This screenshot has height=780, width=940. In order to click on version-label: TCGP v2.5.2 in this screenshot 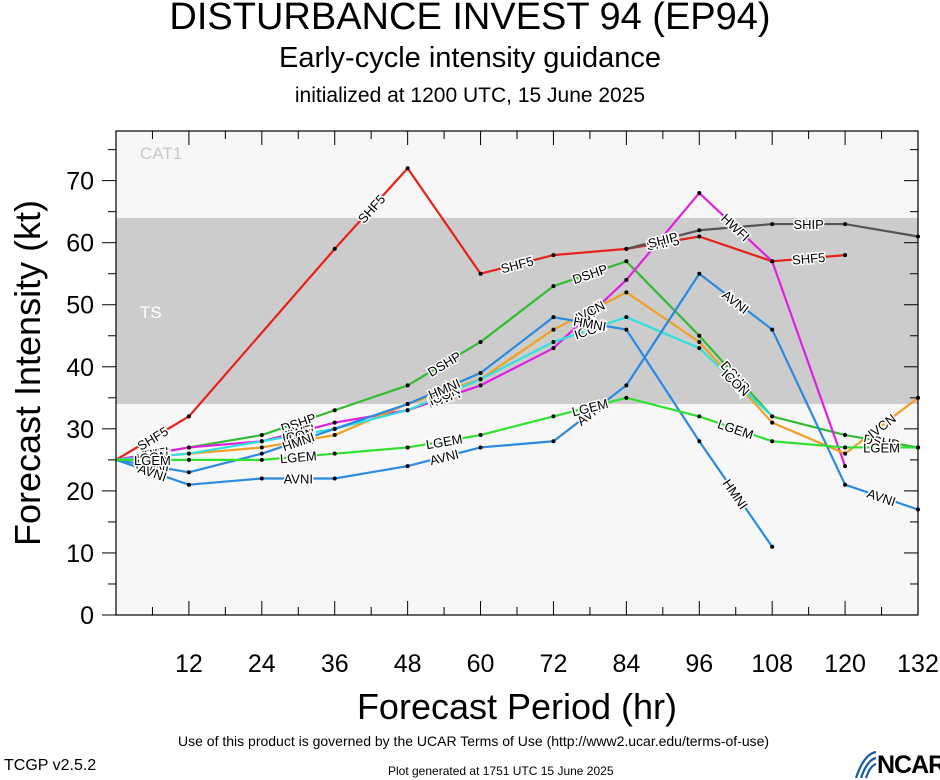, I will do `click(50, 765)`.